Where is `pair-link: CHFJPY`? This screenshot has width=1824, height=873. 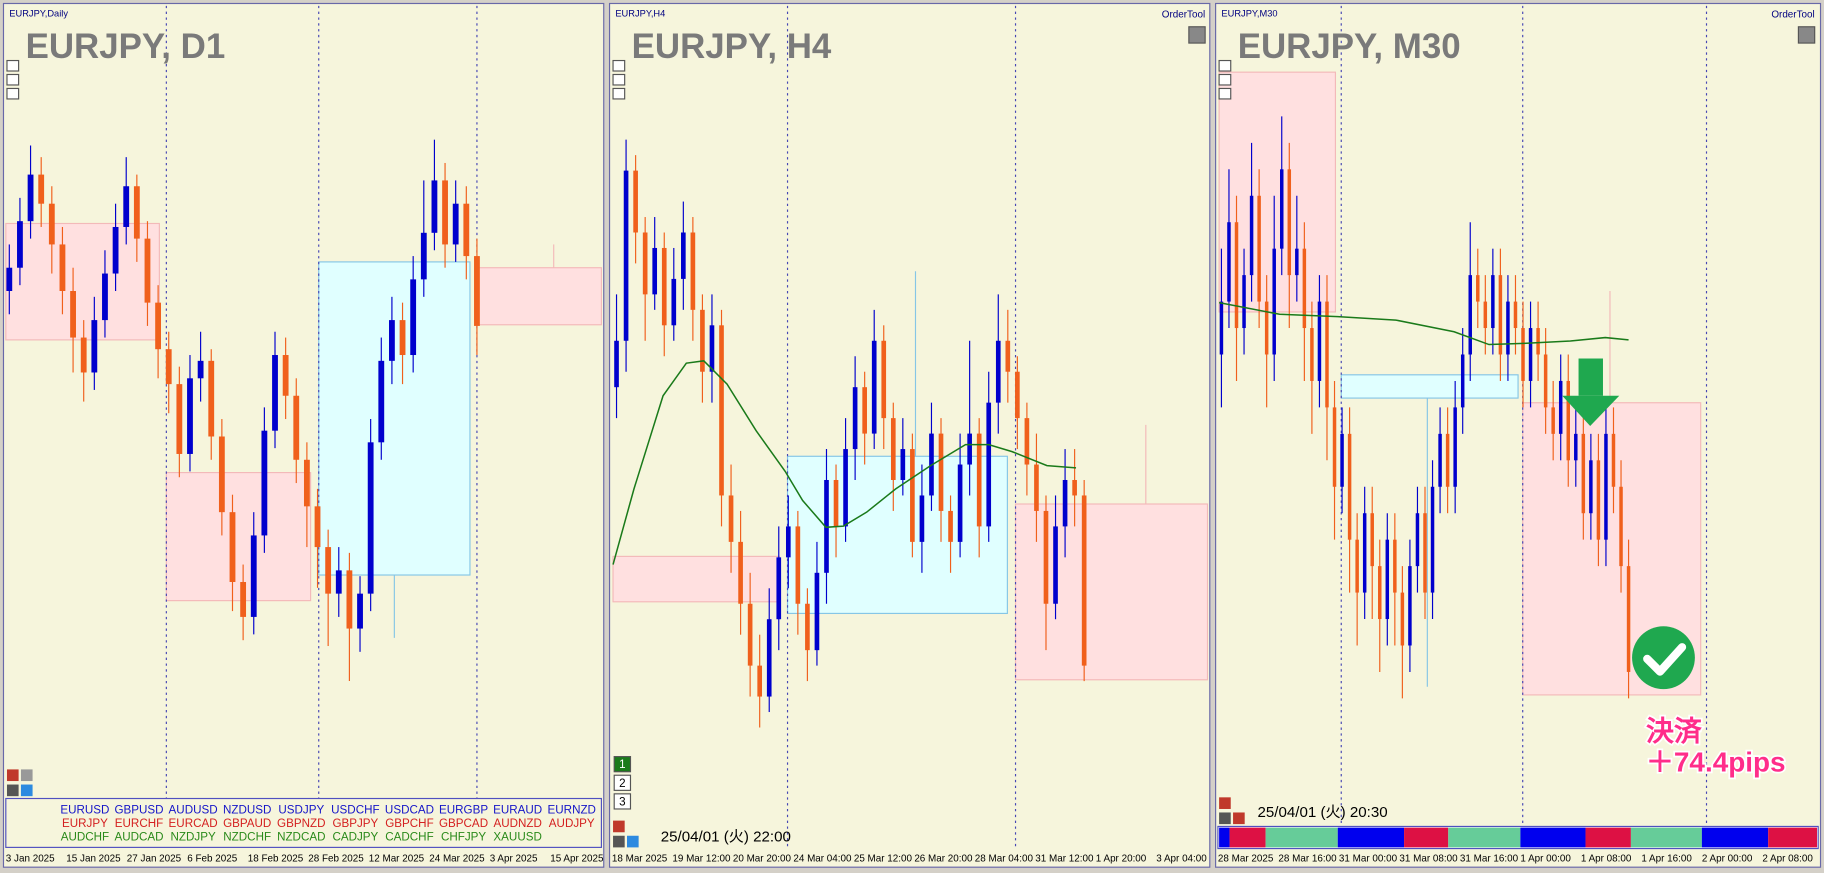 pair-link: CHFJPY is located at coordinates (463, 836).